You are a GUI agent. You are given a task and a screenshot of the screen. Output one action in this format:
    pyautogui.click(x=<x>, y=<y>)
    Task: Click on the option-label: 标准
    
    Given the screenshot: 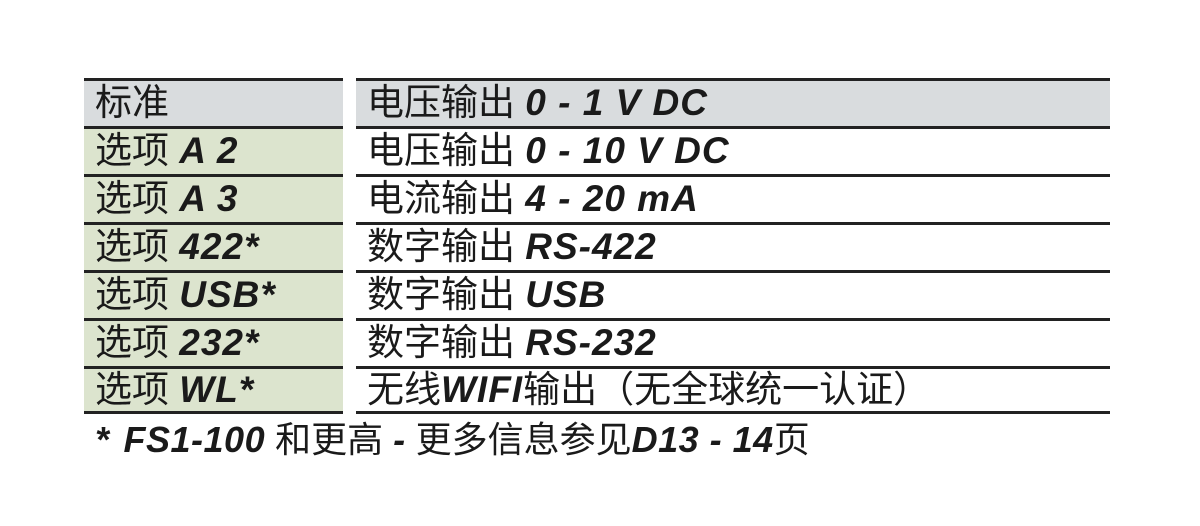 What is the action you would take?
    pyautogui.click(x=132, y=102)
    